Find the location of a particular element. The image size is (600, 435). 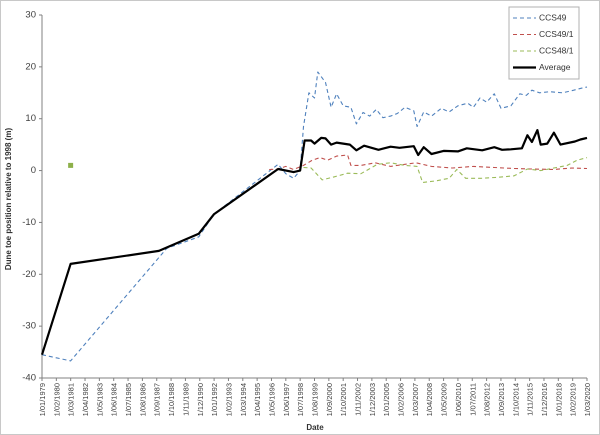

x-tick-label: 1/07/1985 is located at coordinates (128, 399).